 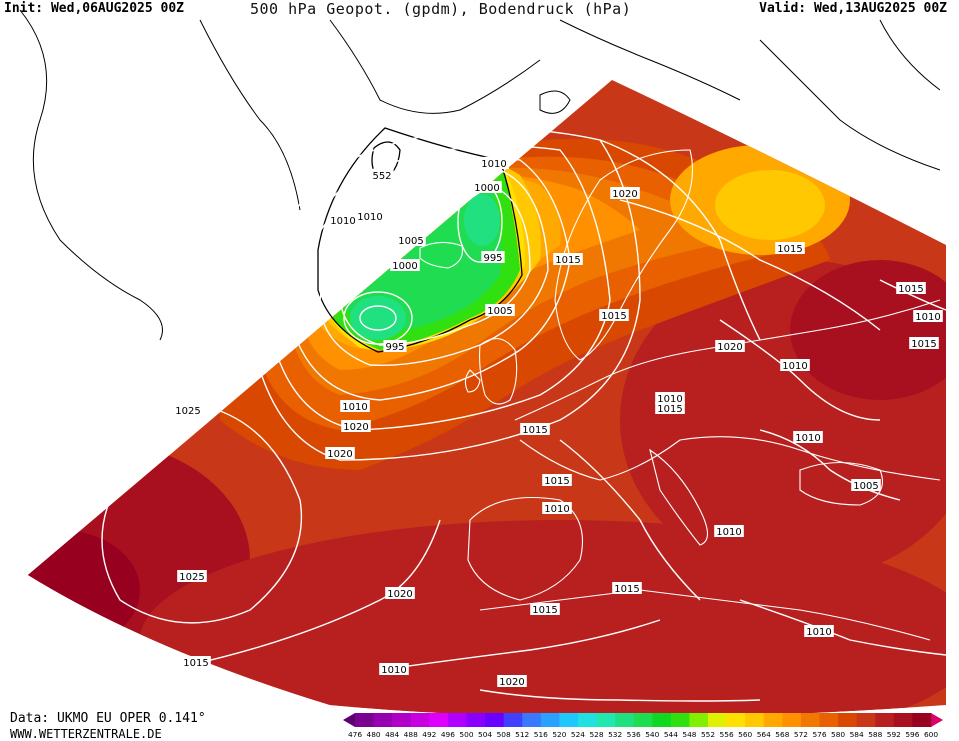 I want to click on colorbar-tick-label: 544, so click(x=671, y=734).